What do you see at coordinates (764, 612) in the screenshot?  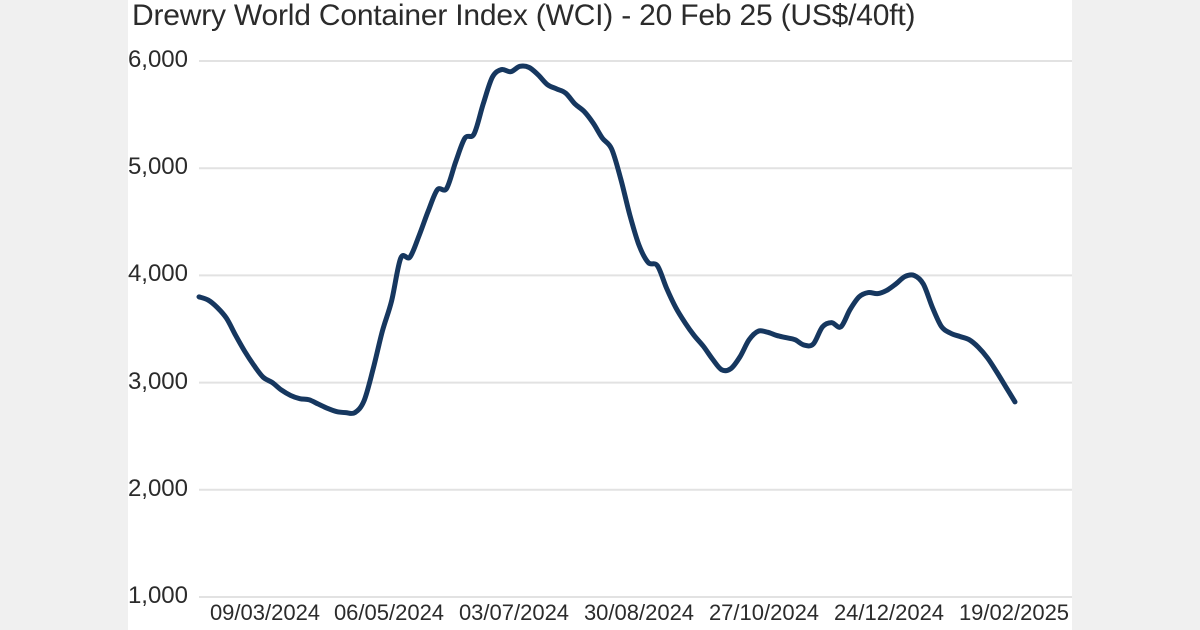 I see `x-axis-tick-label: 27/10/2024` at bounding box center [764, 612].